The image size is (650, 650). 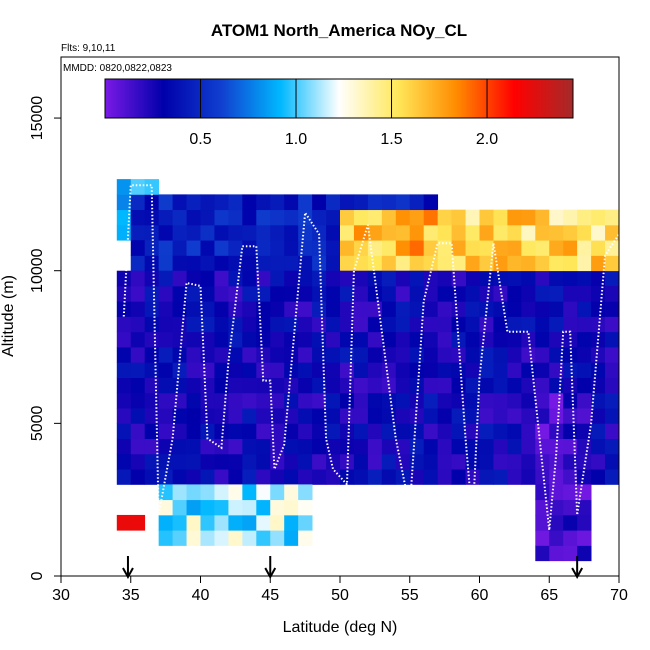 I want to click on x-tick-label: 50, so click(x=340, y=595).